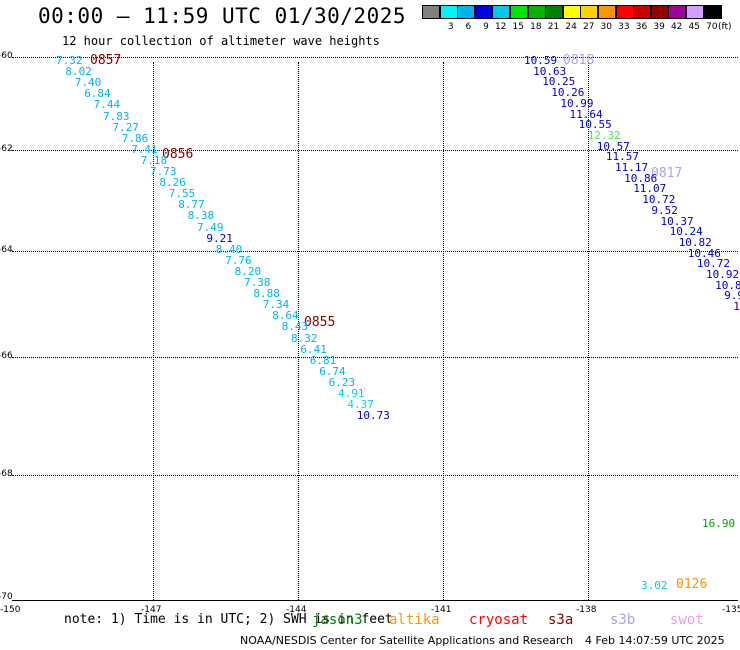  I want to click on satellite-label-cryosat: cryosat, so click(499, 620).